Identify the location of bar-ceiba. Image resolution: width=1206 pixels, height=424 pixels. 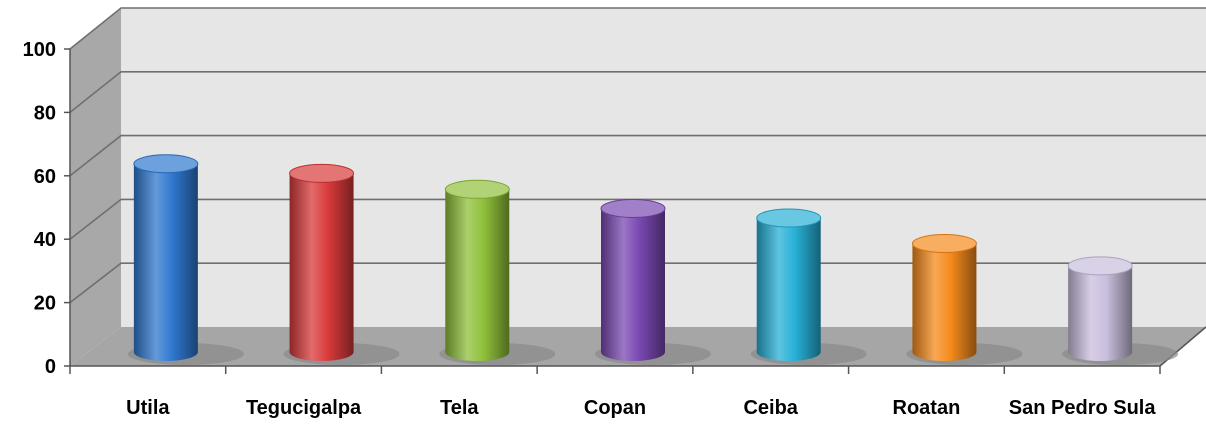
(808, 286).